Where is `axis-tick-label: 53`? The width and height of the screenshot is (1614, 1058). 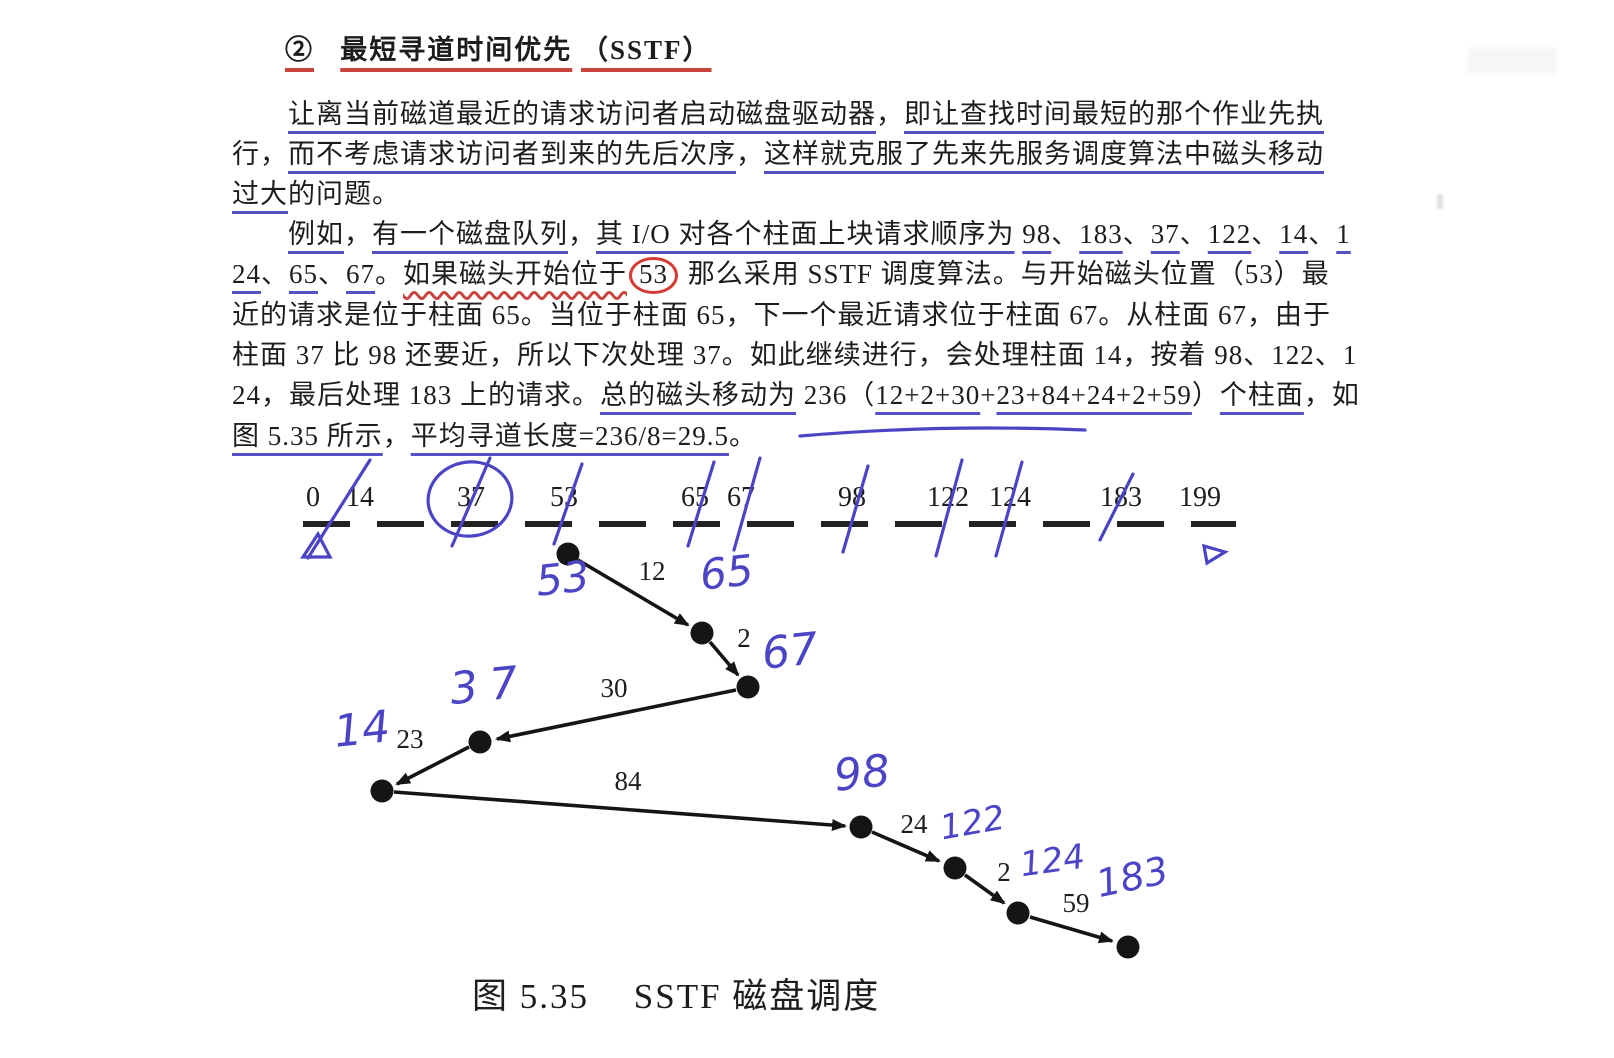
axis-tick-label: 53 is located at coordinates (564, 497).